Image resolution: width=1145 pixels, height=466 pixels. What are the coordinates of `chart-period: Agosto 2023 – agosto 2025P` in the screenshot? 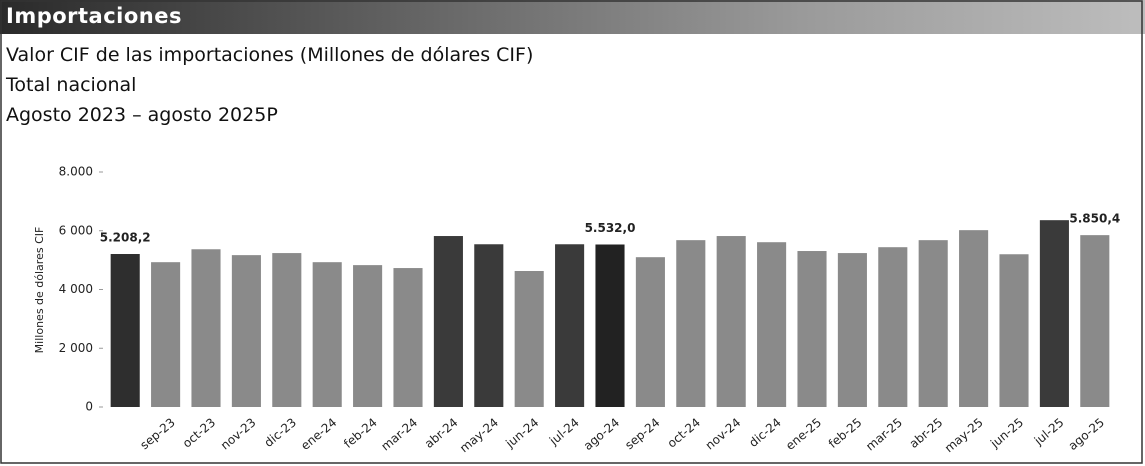 It's located at (142, 115).